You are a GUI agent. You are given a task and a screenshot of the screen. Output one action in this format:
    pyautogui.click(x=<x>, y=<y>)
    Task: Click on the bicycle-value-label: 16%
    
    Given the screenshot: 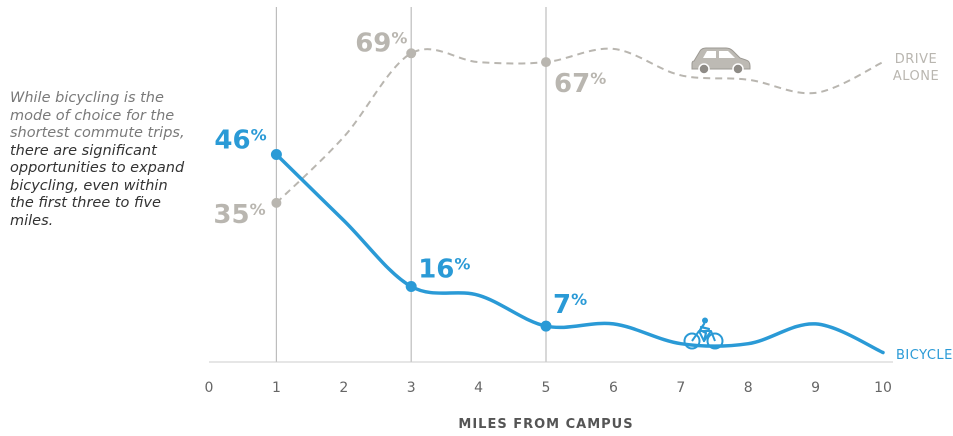 What is the action you would take?
    pyautogui.click(x=444, y=270)
    